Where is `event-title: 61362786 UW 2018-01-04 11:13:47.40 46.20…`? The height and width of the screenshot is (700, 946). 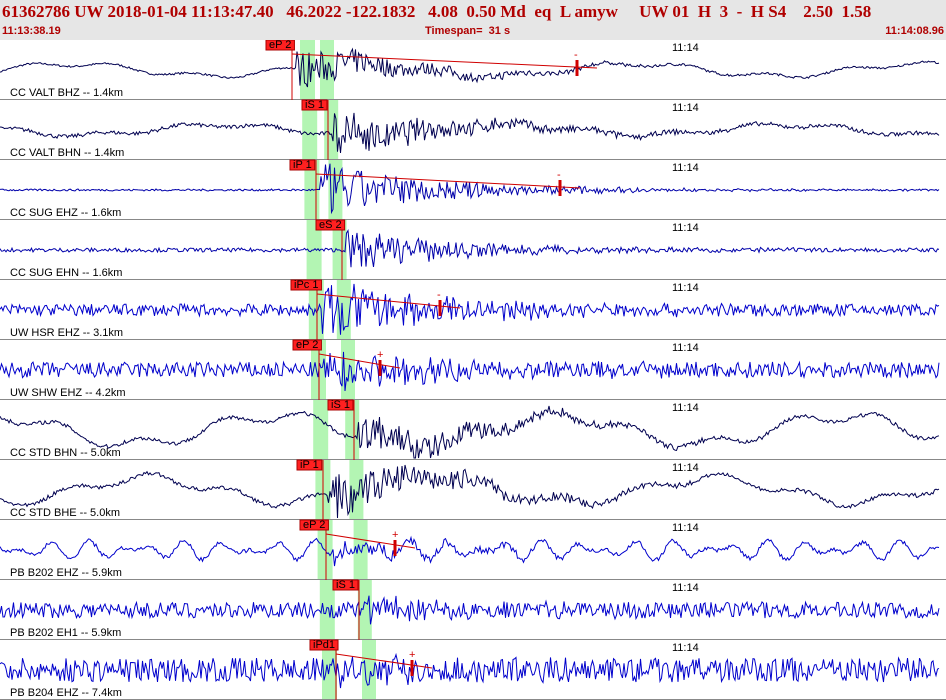
event-title: 61362786 UW 2018-01-04 11:13:47.40 46.20… is located at coordinates (437, 11).